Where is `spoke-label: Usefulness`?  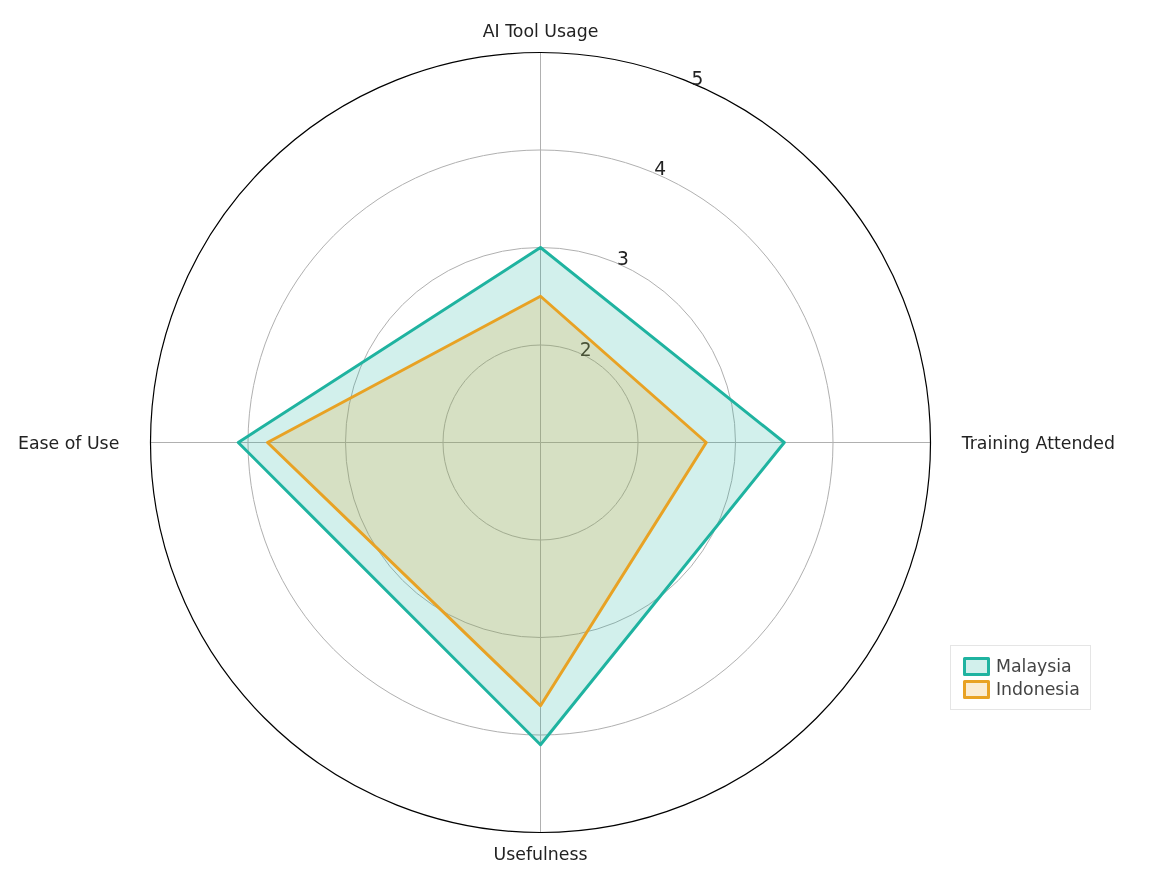 spoke-label: Usefulness is located at coordinates (540, 854).